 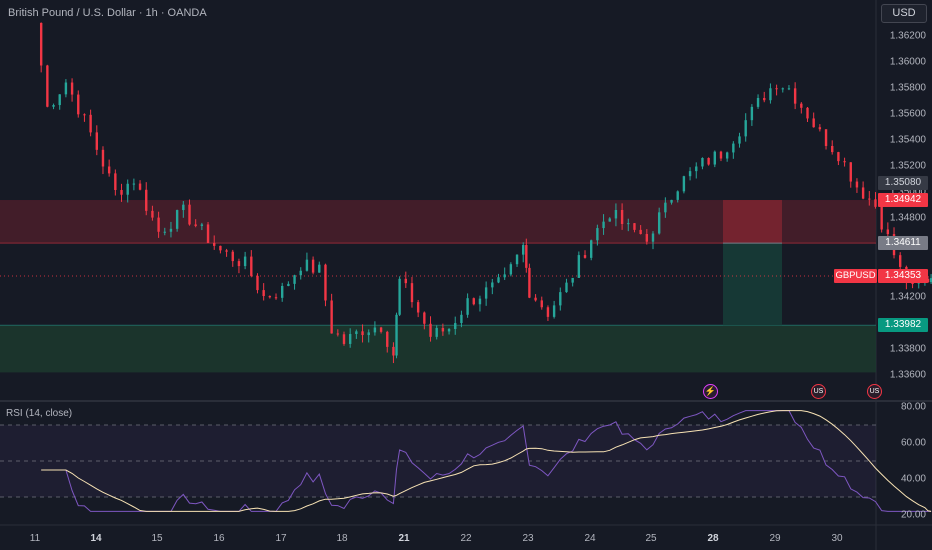 What do you see at coordinates (107, 13) in the screenshot?
I see `chart-title: British Pound / U.S. Dollar · 1h · OANDA` at bounding box center [107, 13].